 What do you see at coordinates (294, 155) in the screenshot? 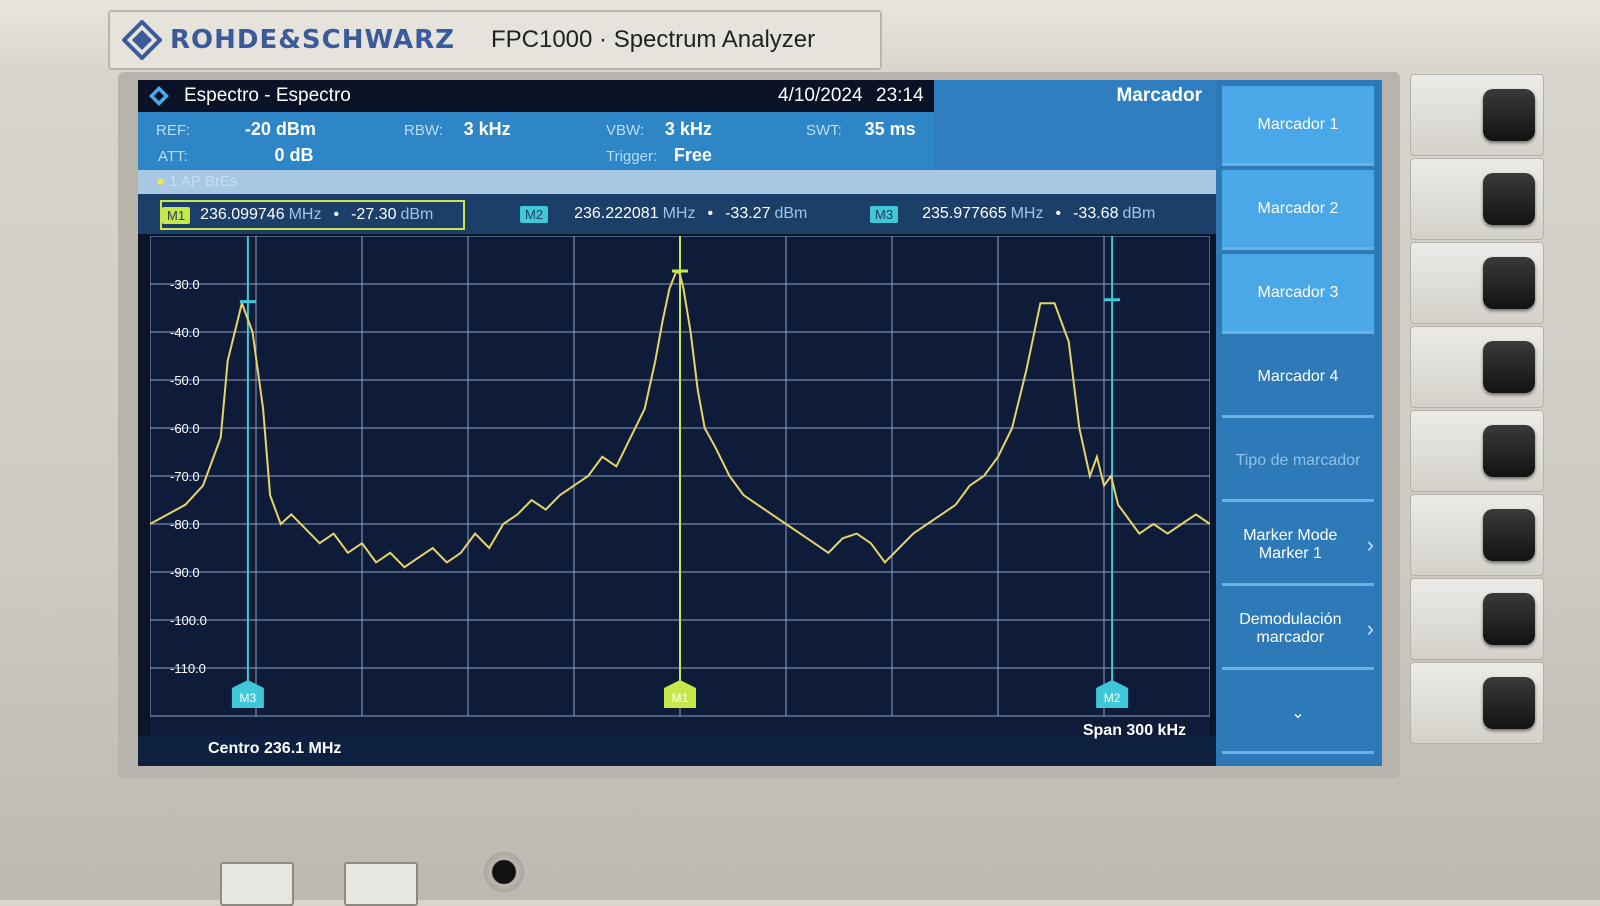
I see `att-value: 0 dB` at bounding box center [294, 155].